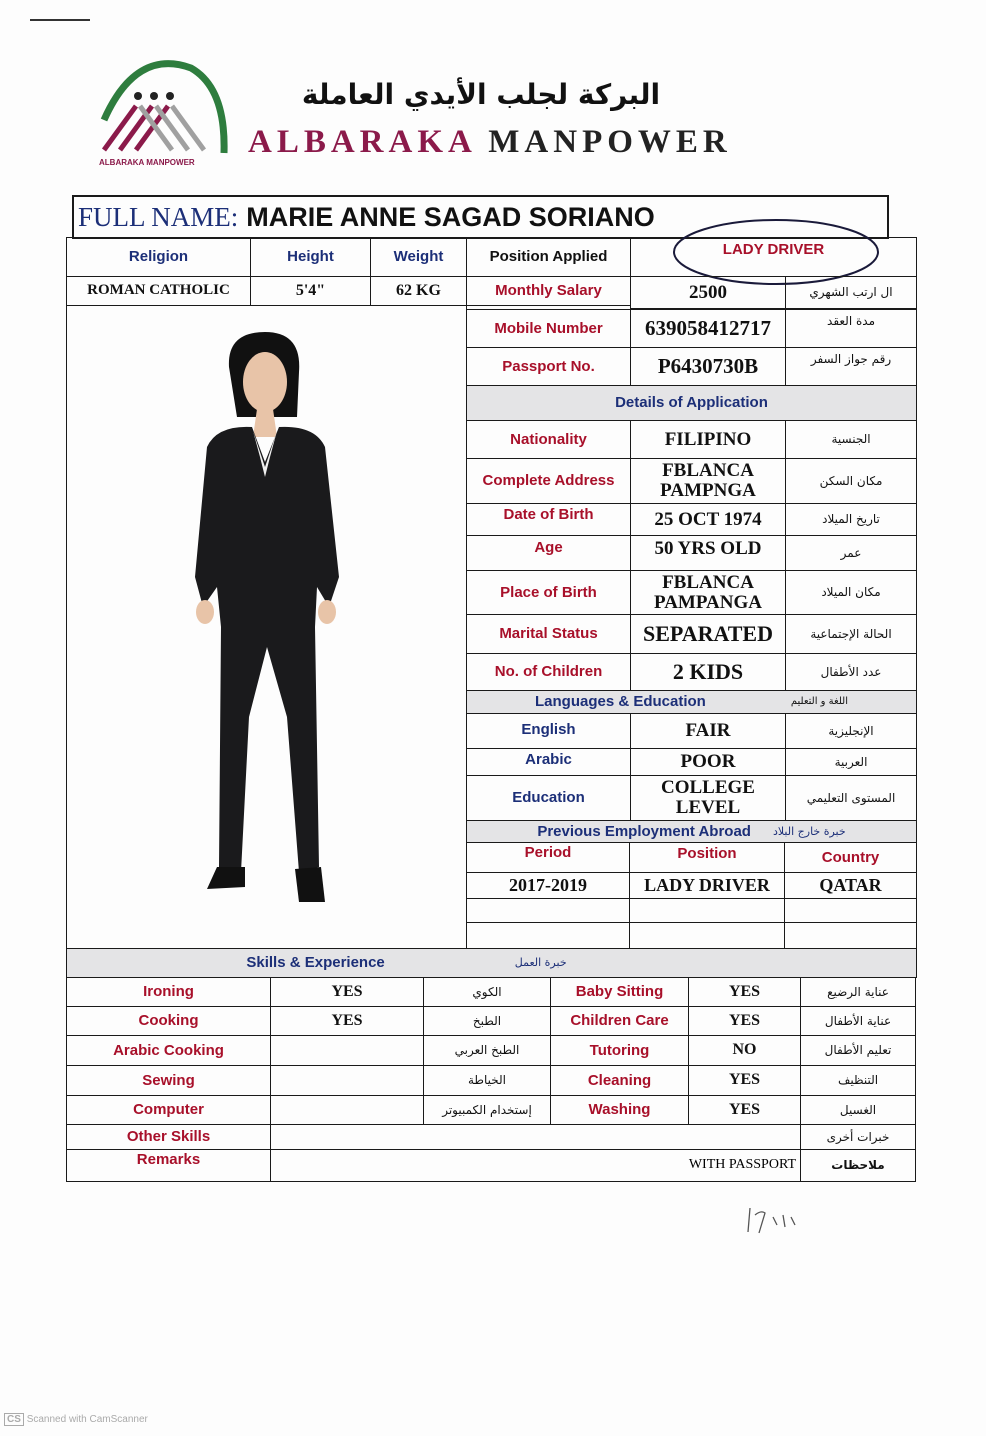 Image resolution: width=986 pixels, height=1436 pixels. I want to click on skill-right-ar: التنظيف, so click(858, 1080).